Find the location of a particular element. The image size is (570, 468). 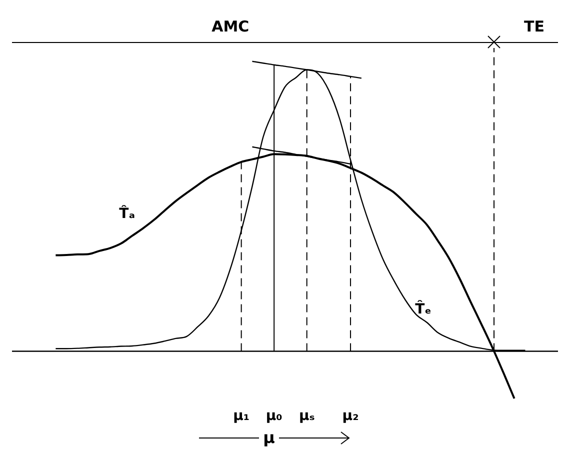

x-tick-label: μₛ is located at coordinates (307, 416).